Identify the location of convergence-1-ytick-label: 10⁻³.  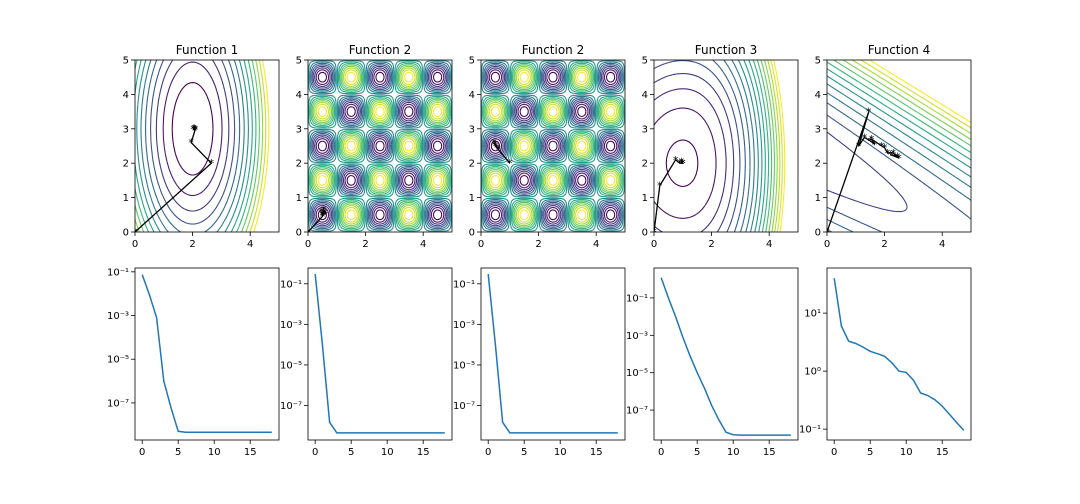
(118, 316).